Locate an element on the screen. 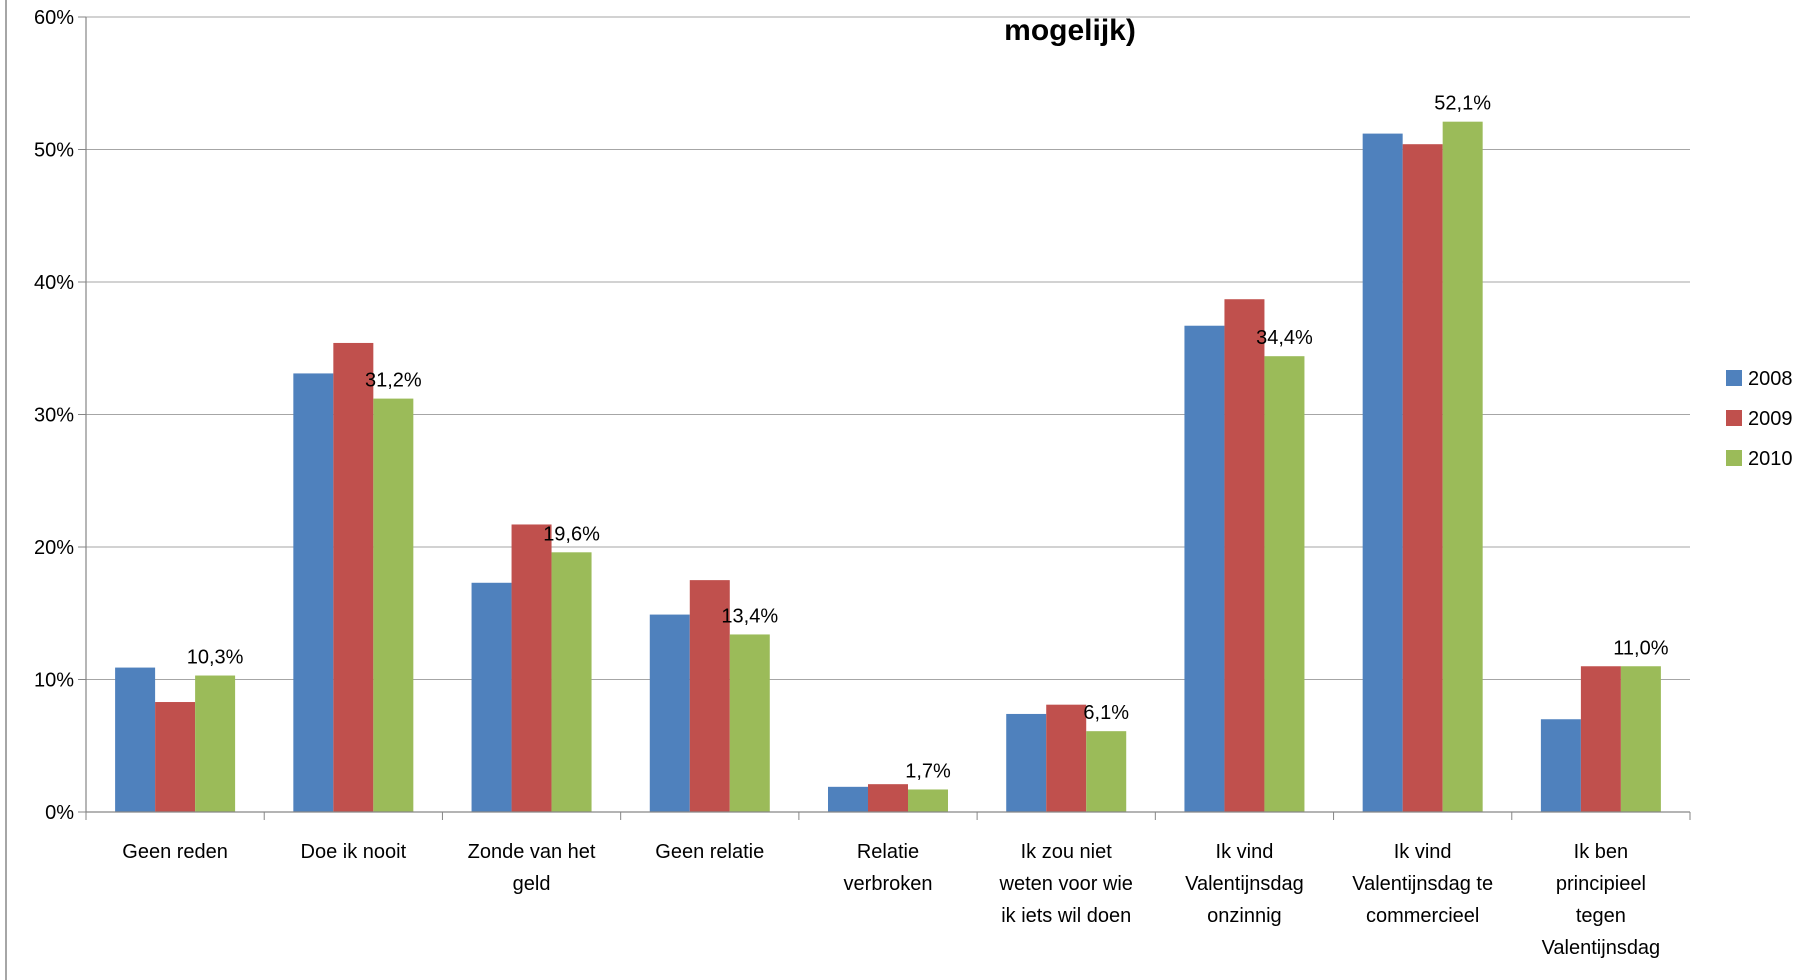 The width and height of the screenshot is (1799, 980). legend-label: 2009 is located at coordinates (1770, 419).